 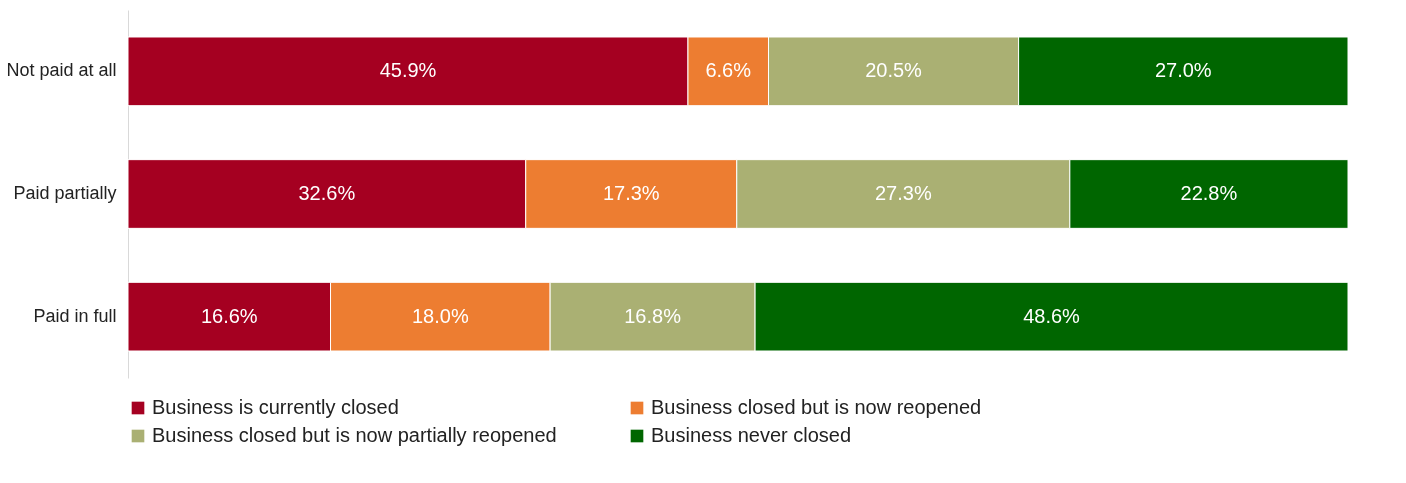 I want to click on legend-label: Business closed but is now partially reopened, so click(x=354, y=435).